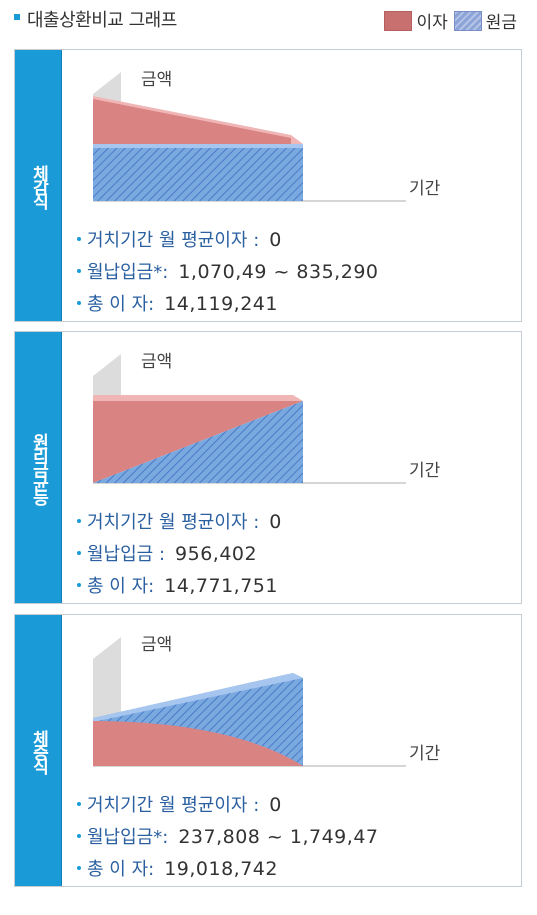 The image size is (537, 915). I want to click on info-row: 총 이 자: 14,119,241, so click(176, 303).